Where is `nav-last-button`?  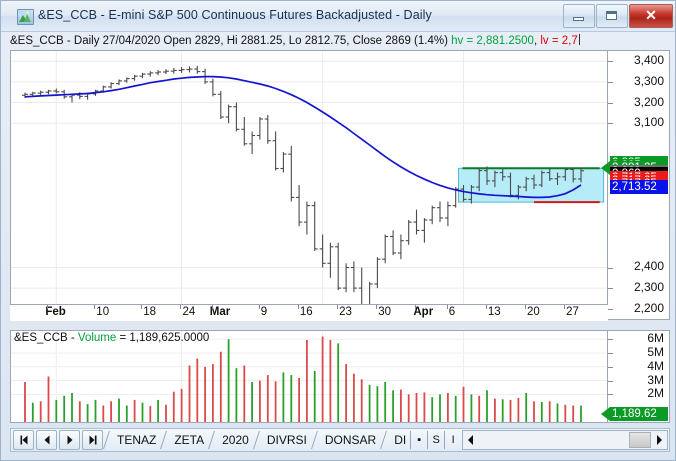
nav-last-button is located at coordinates (92, 440).